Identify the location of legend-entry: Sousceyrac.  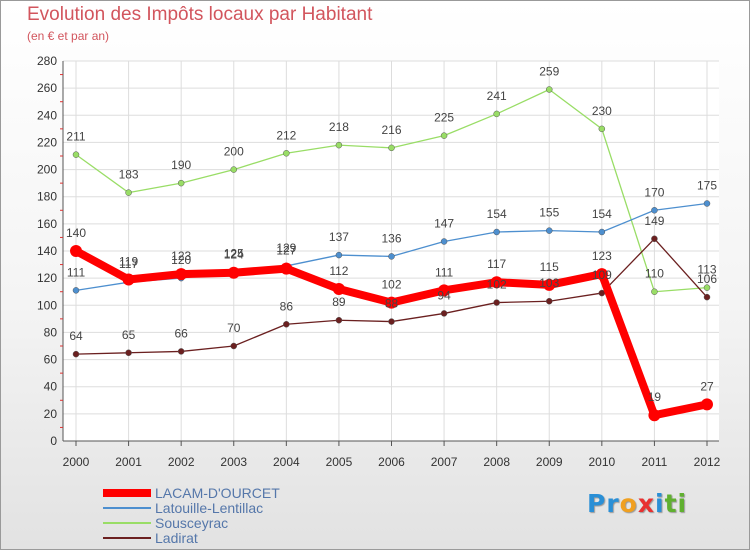
(191, 523).